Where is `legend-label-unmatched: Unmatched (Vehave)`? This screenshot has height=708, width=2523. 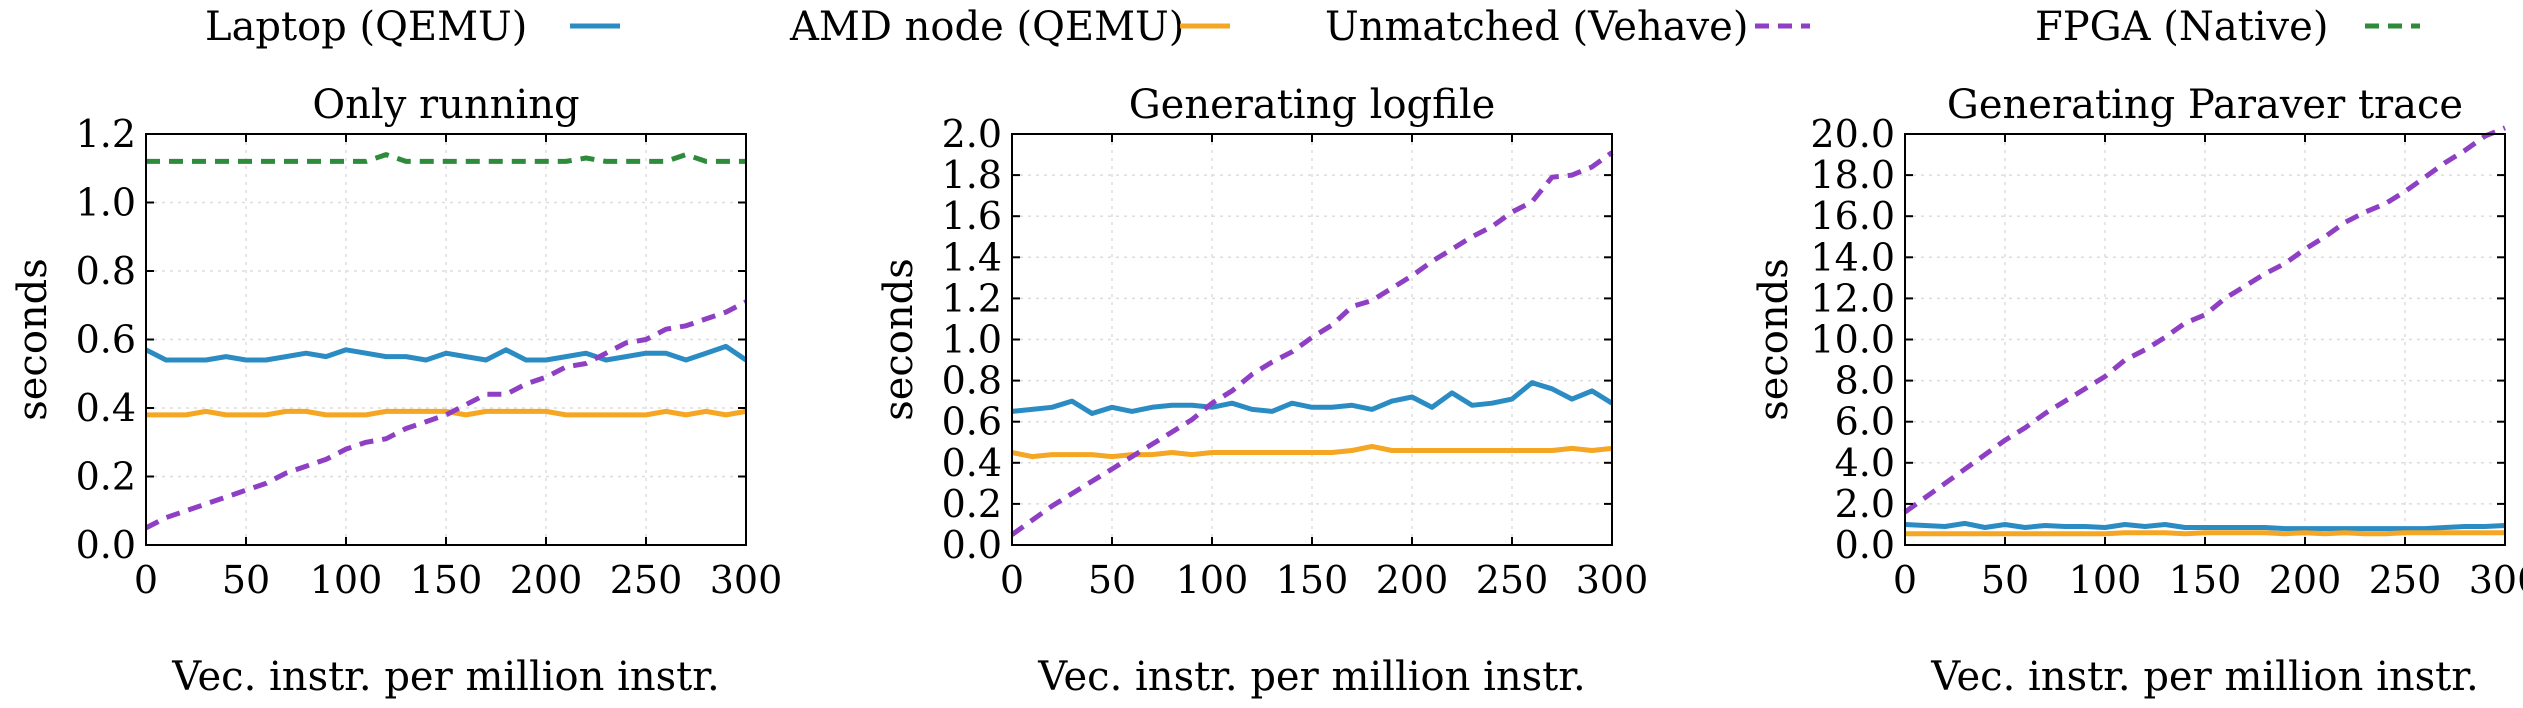
legend-label-unmatched: Unmatched (Vehave) is located at coordinates (1536, 27).